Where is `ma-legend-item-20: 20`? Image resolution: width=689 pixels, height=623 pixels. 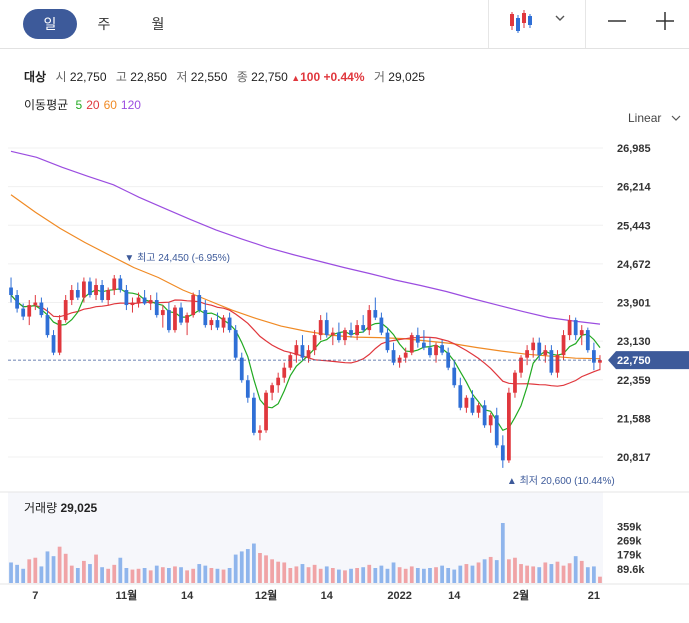
ma-legend-item-20: 20 is located at coordinates (93, 105).